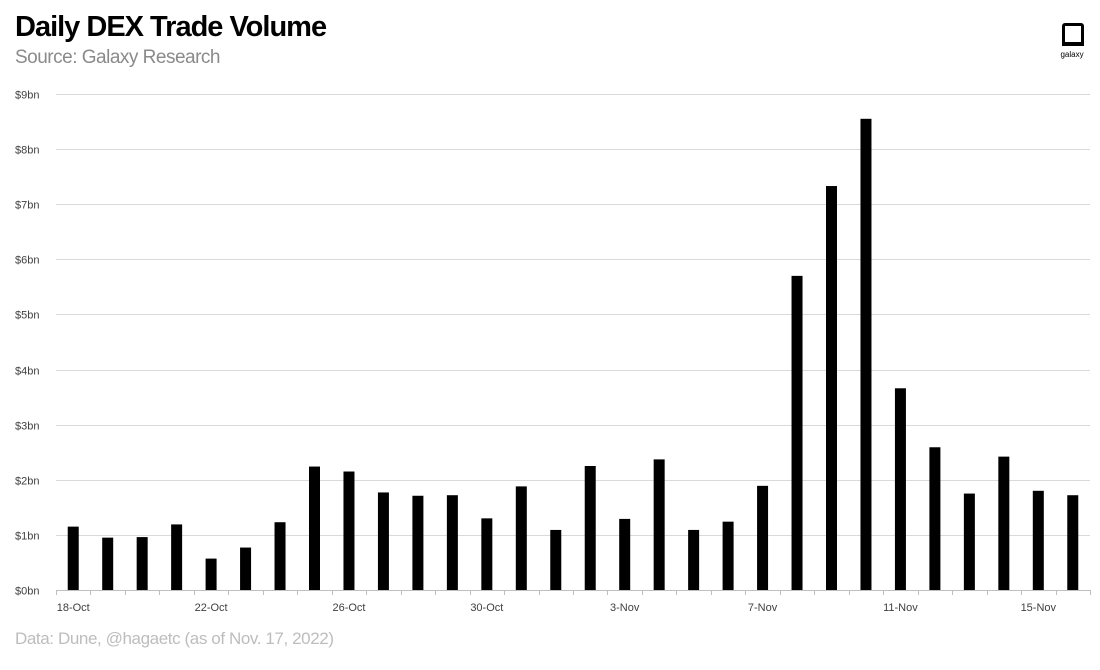  Describe the element at coordinates (969, 541) in the screenshot. I see `bar-13-Nov` at that location.